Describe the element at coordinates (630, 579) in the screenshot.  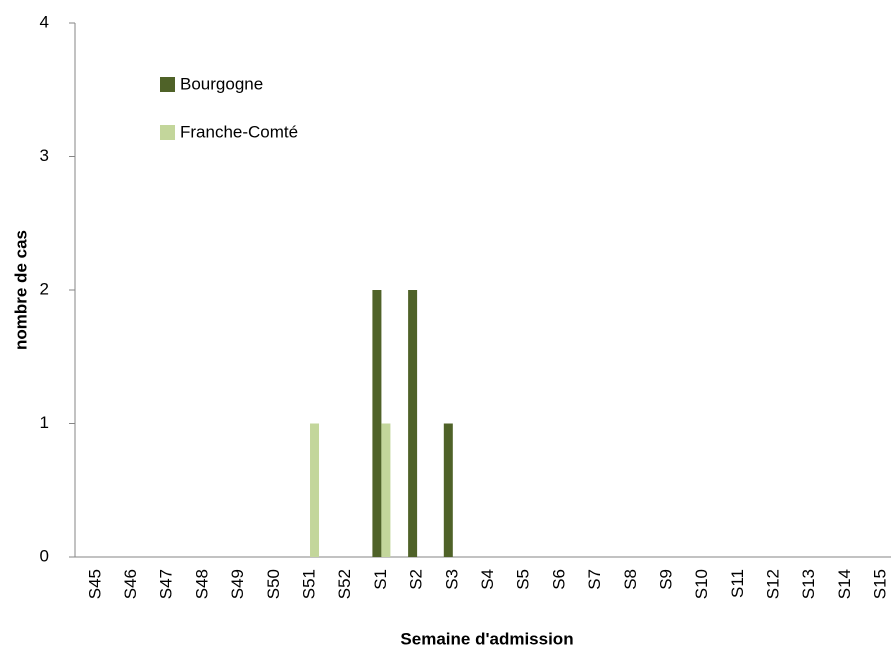
I see `x-tick-label: S8` at that location.